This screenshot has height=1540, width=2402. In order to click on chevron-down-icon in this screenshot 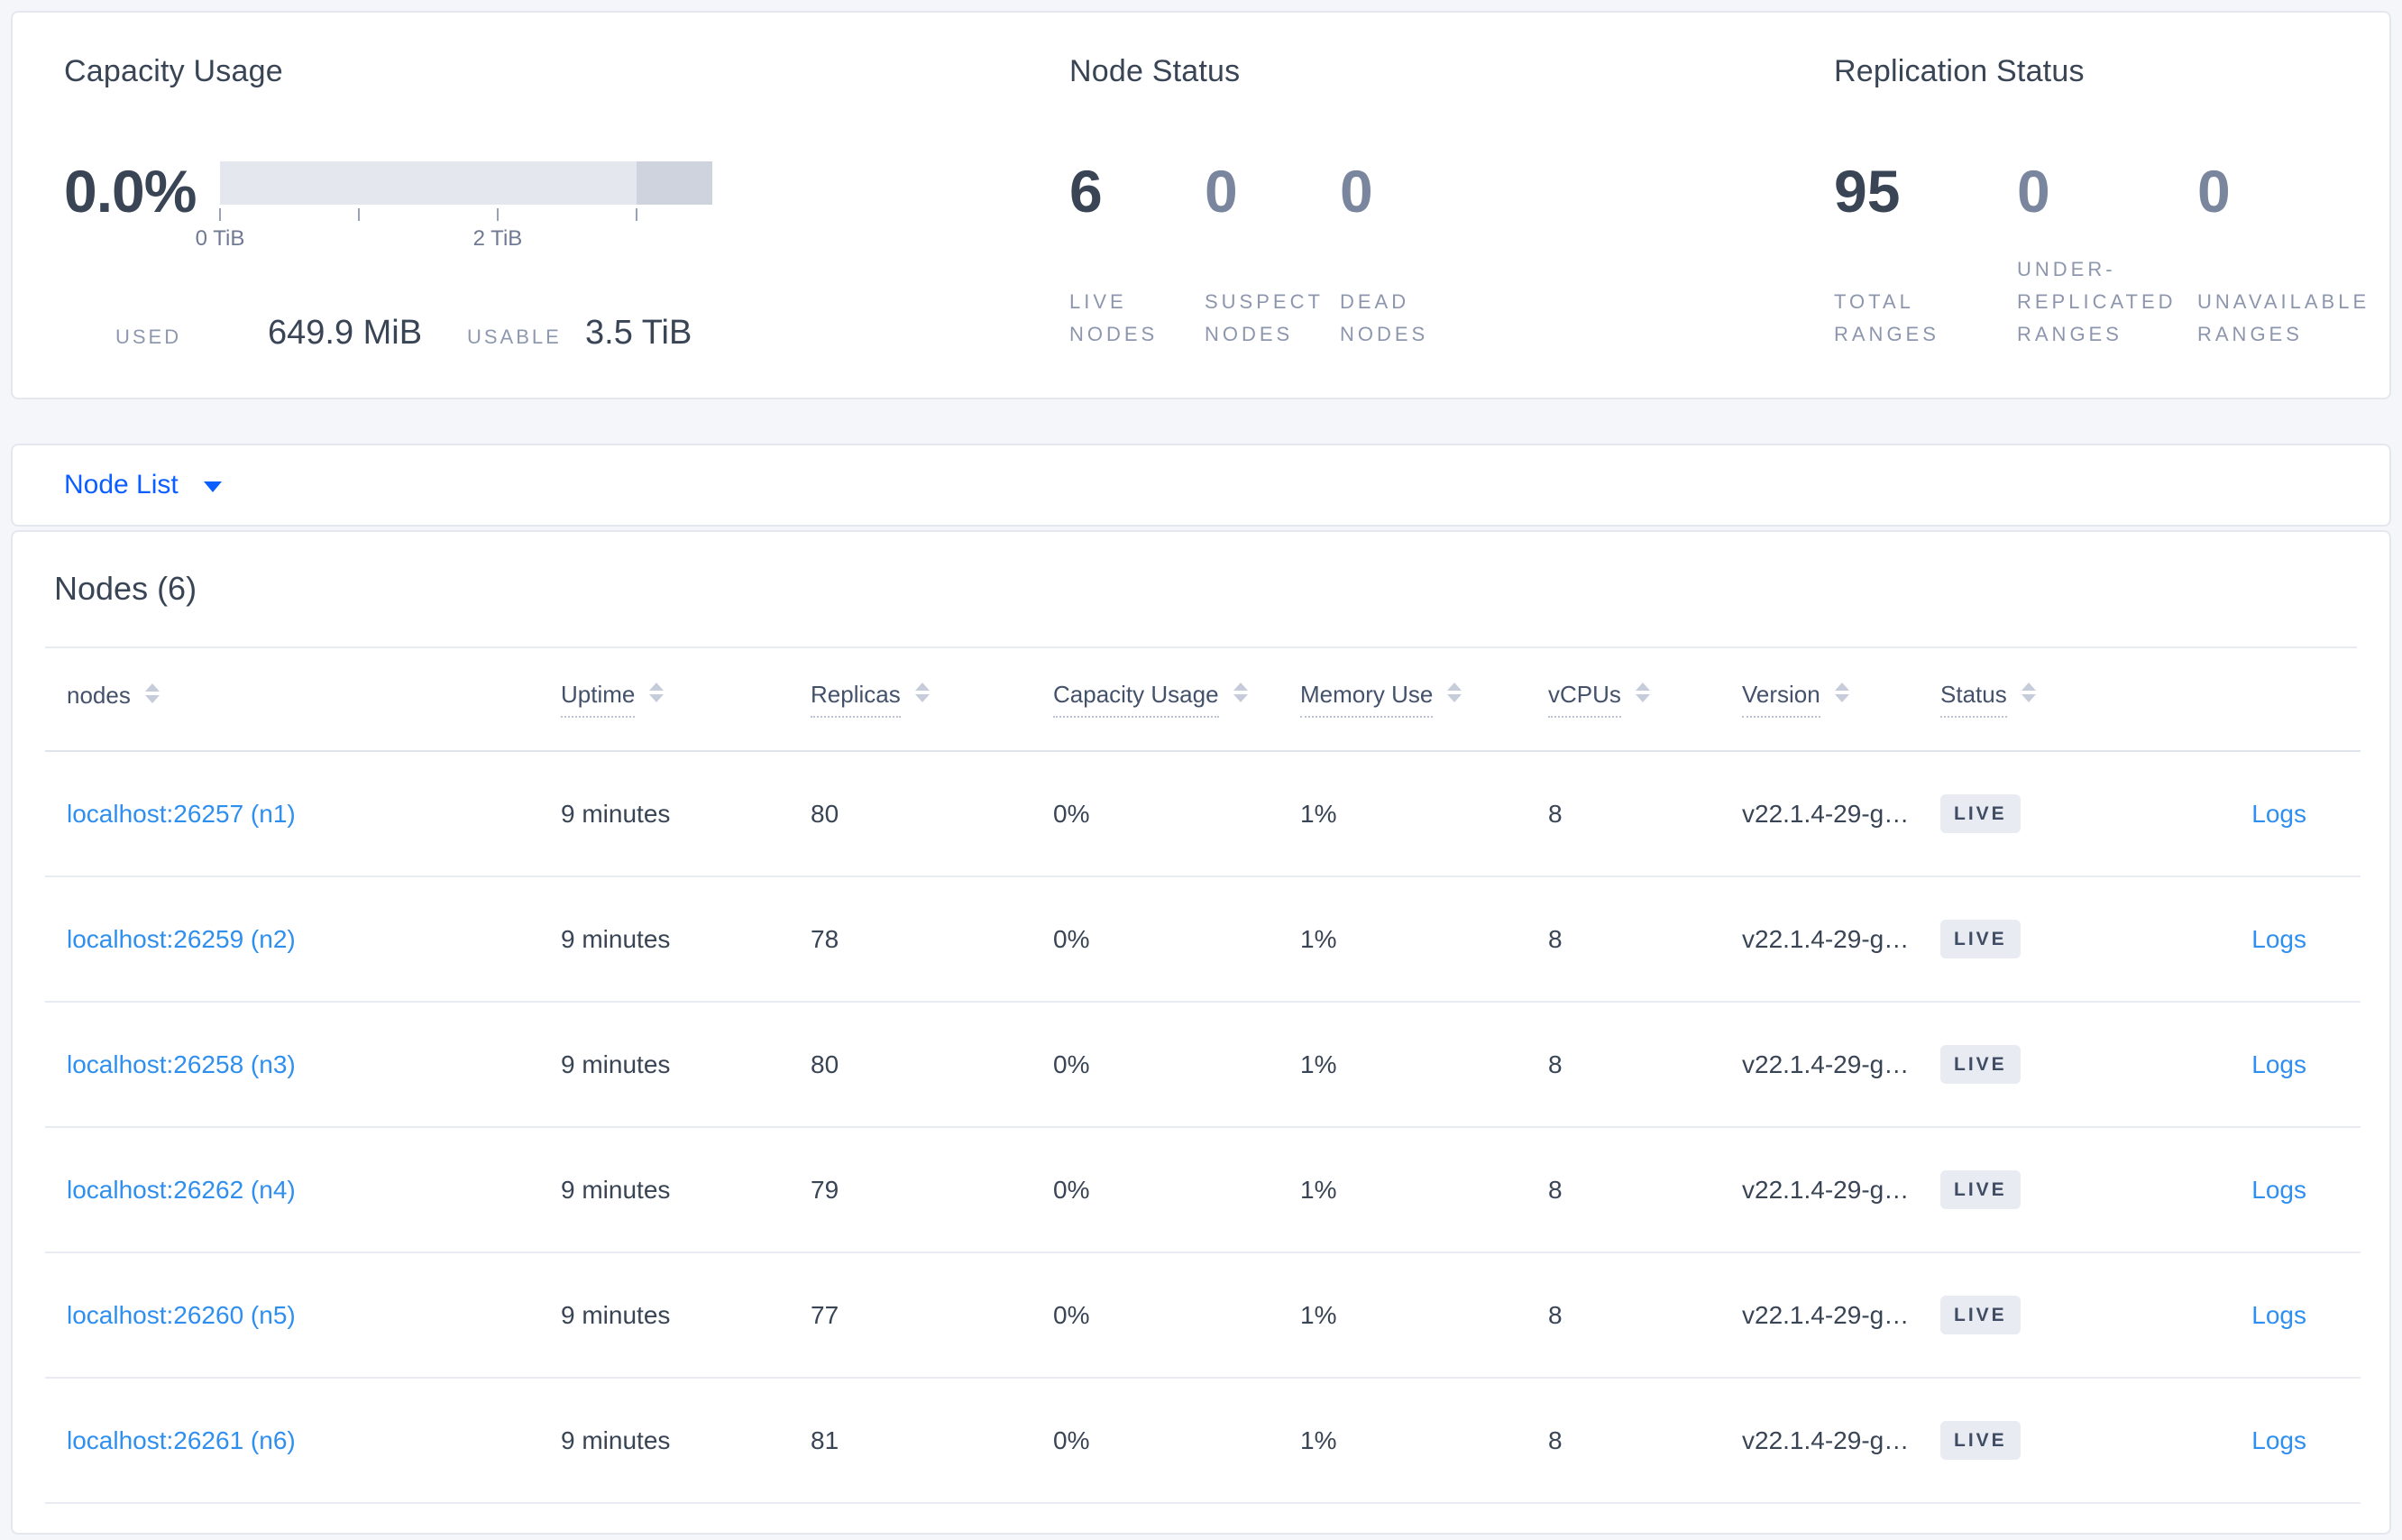, I will do `click(212, 487)`.